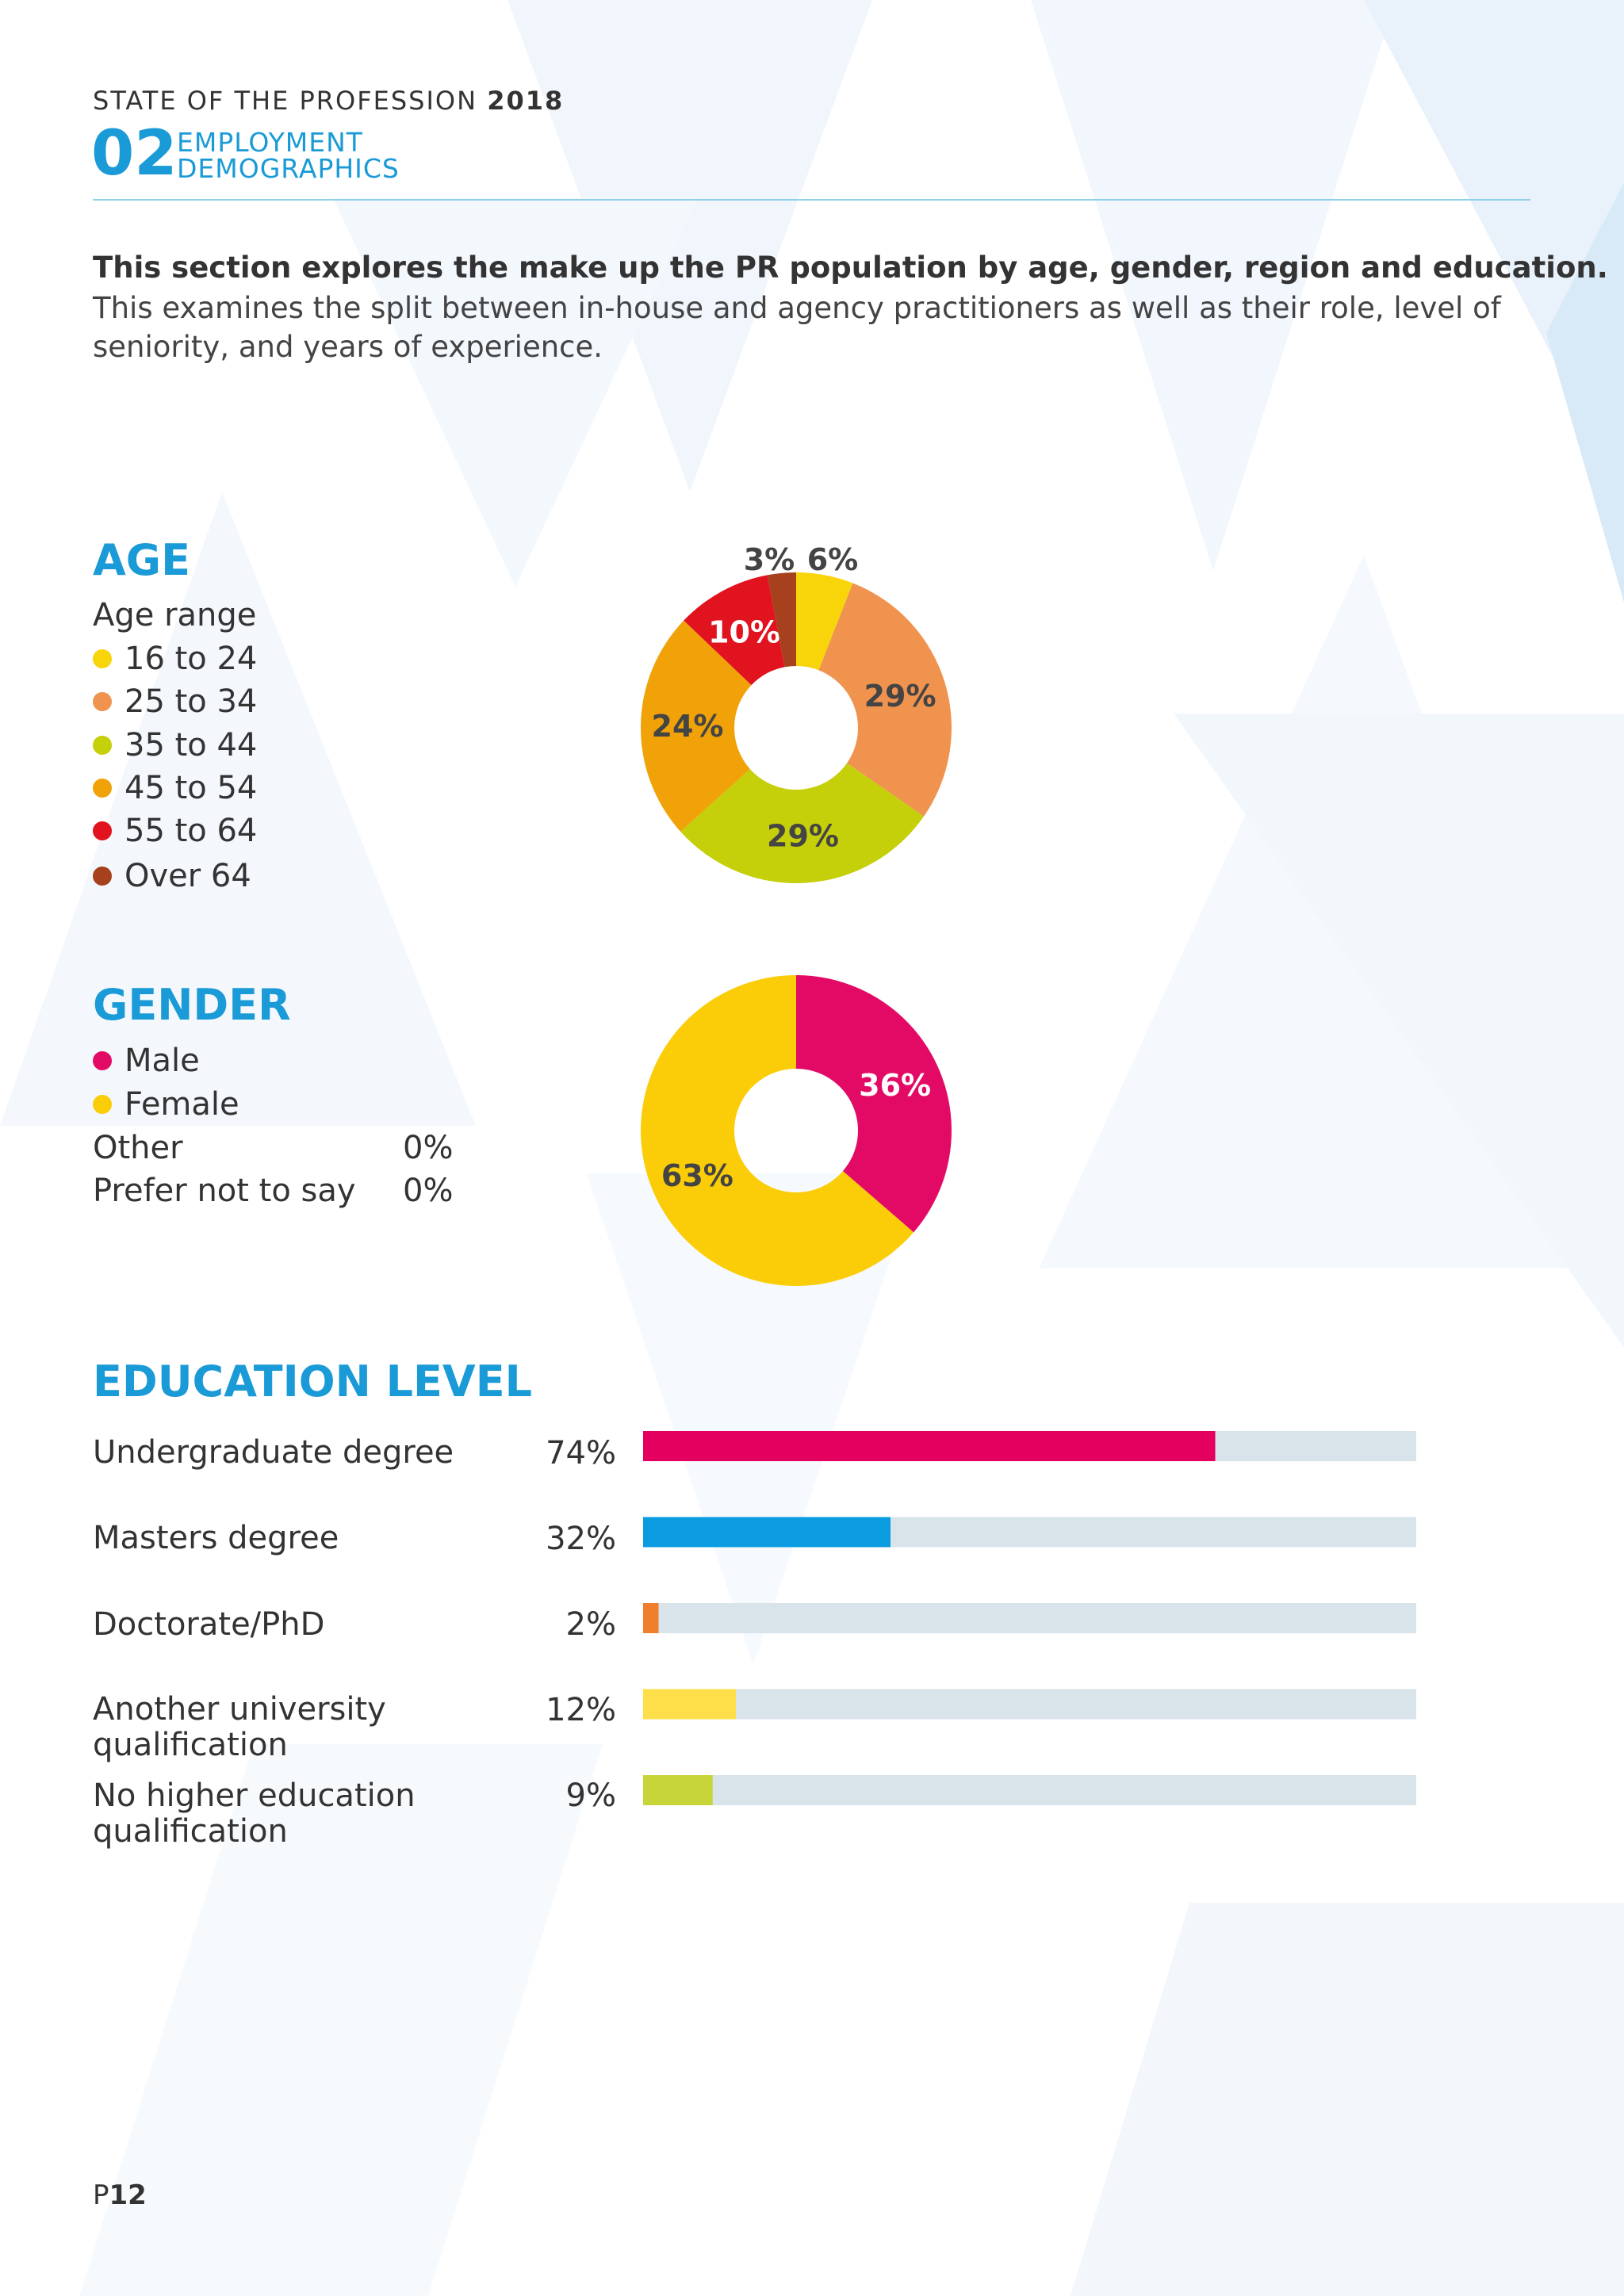 This screenshot has width=1624, height=2296. What do you see at coordinates (581, 1710) in the screenshot?
I see `edu-pct-another-university: 12%` at bounding box center [581, 1710].